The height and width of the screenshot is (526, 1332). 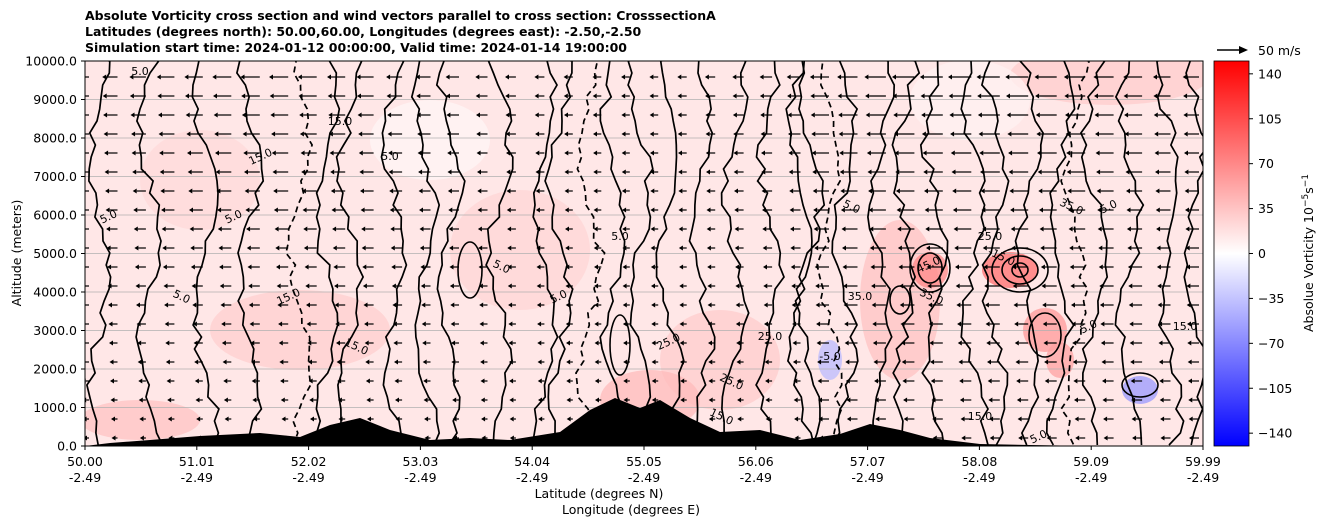 I want to click on x-tick-label-latitude: 59.99, so click(x=1203, y=461).